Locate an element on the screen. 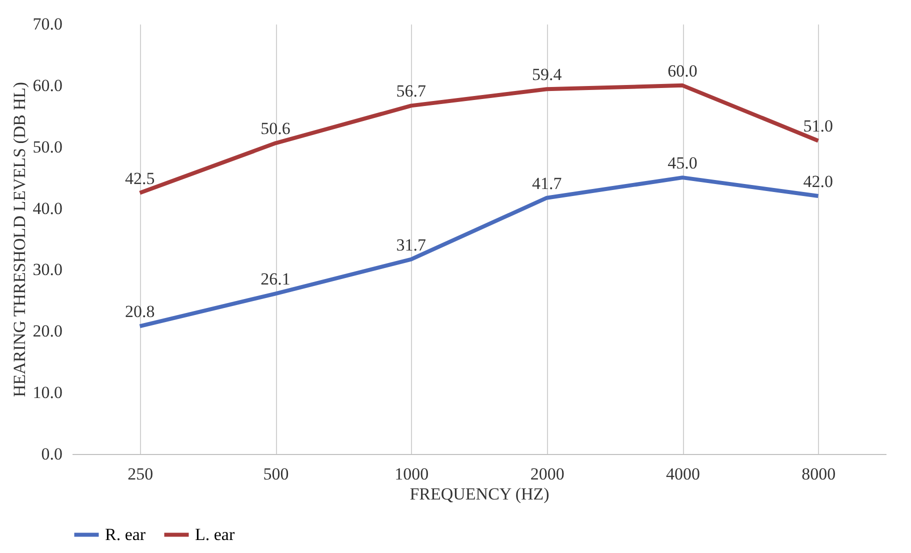  x-tick-label: 250 is located at coordinates (141, 474).